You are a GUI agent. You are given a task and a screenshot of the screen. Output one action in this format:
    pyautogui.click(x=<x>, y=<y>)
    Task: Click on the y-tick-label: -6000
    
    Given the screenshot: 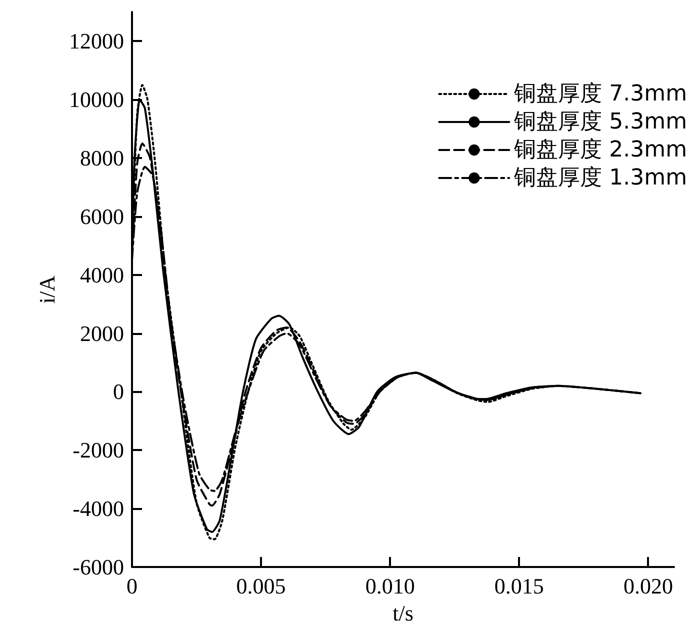 What is the action you would take?
    pyautogui.click(x=98, y=567)
    